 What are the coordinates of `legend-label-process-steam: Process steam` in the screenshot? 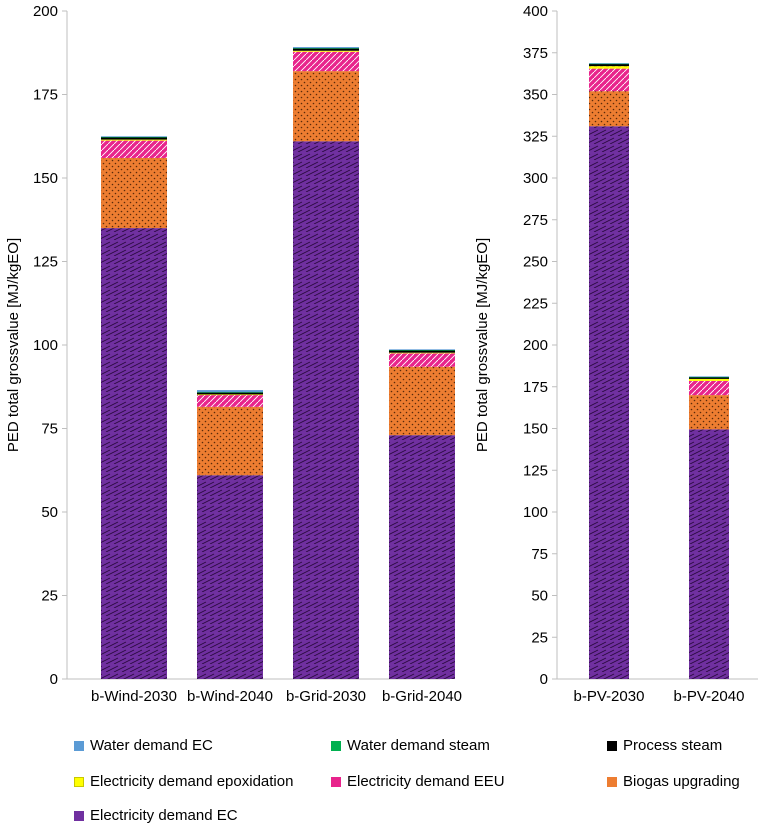 It's located at (673, 745).